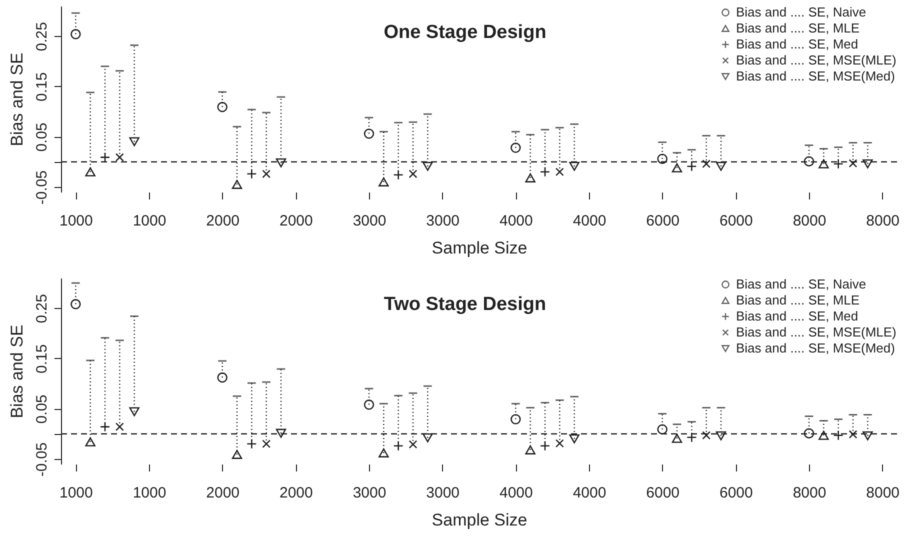 The width and height of the screenshot is (909, 544). I want to click on text: One Stage Design, so click(465, 32).